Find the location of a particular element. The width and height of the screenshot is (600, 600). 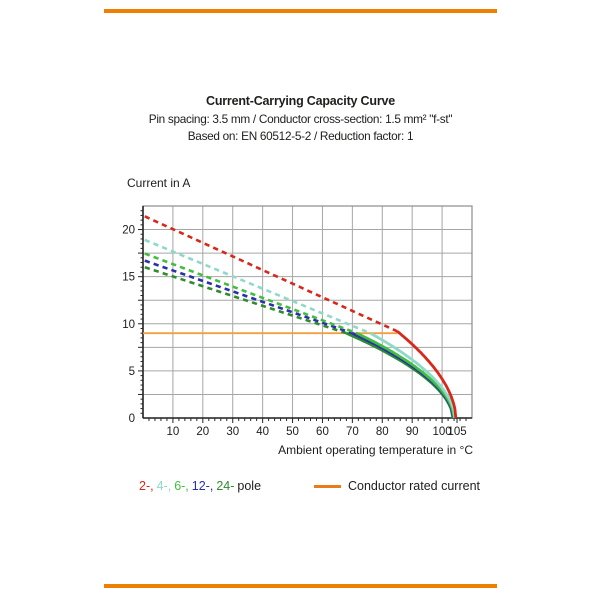

x-tick-label: 70 is located at coordinates (352, 432).